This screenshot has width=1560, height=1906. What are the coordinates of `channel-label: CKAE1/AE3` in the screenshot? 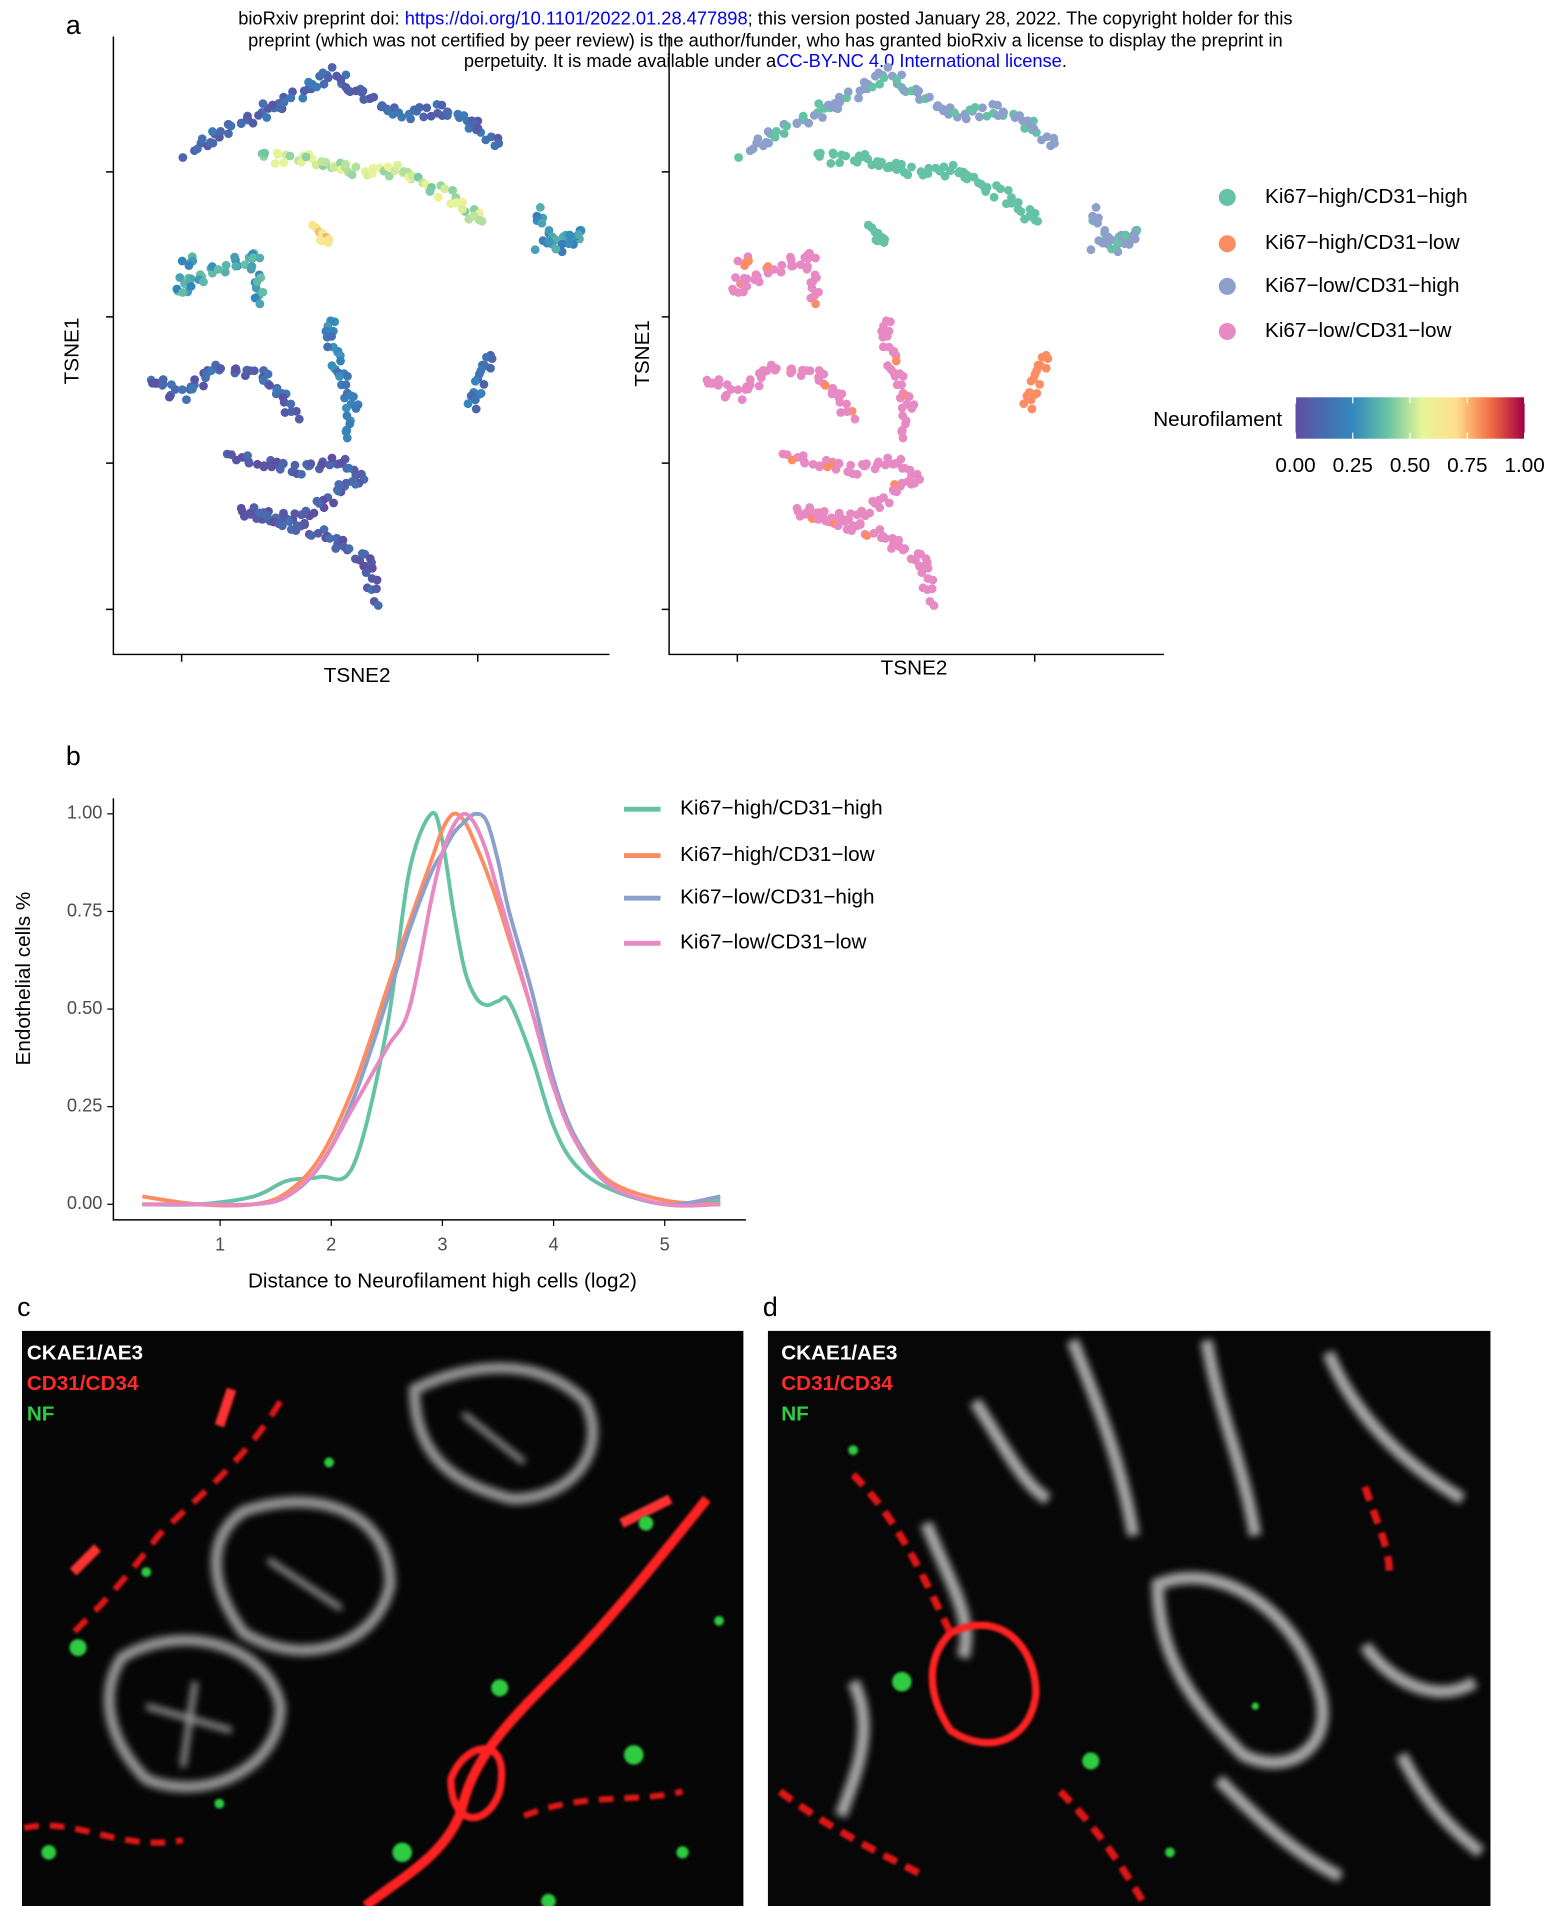 It's located at (85, 1352).